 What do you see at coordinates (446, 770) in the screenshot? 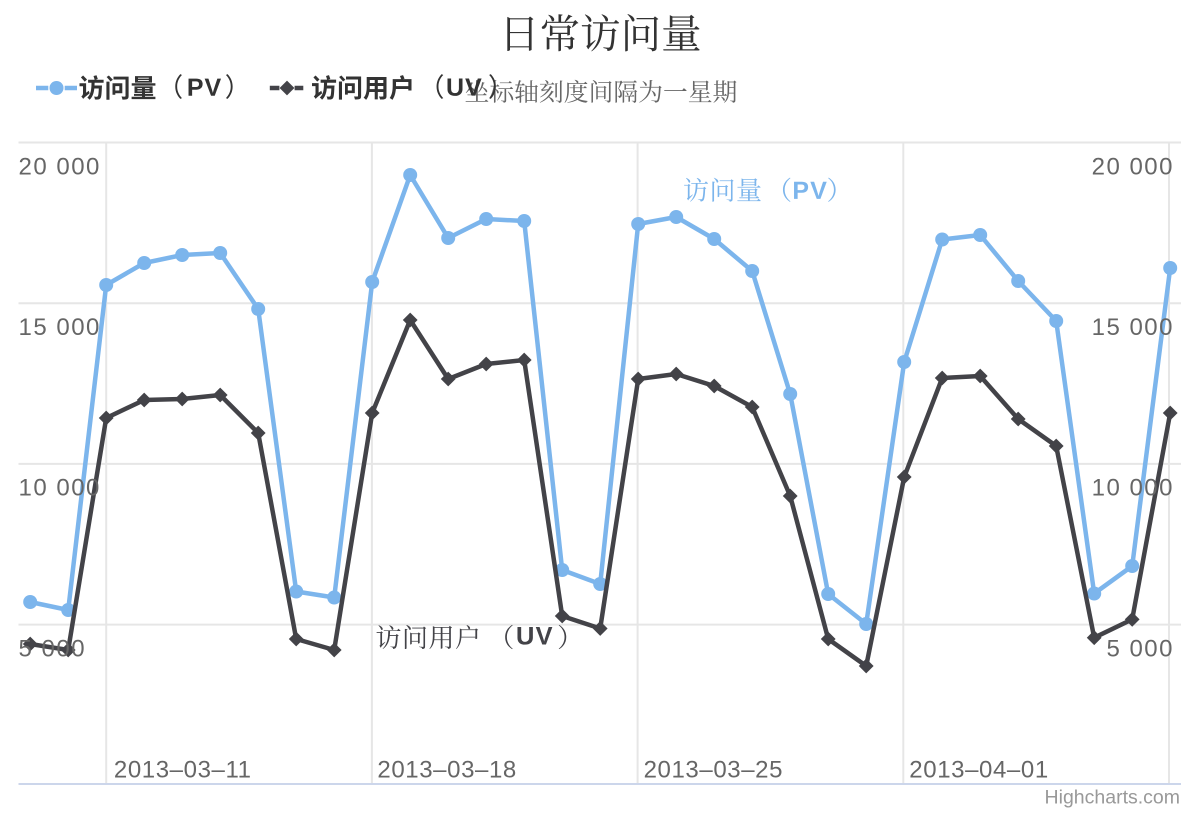
I see `svg-text: 2013–03–18` at bounding box center [446, 770].